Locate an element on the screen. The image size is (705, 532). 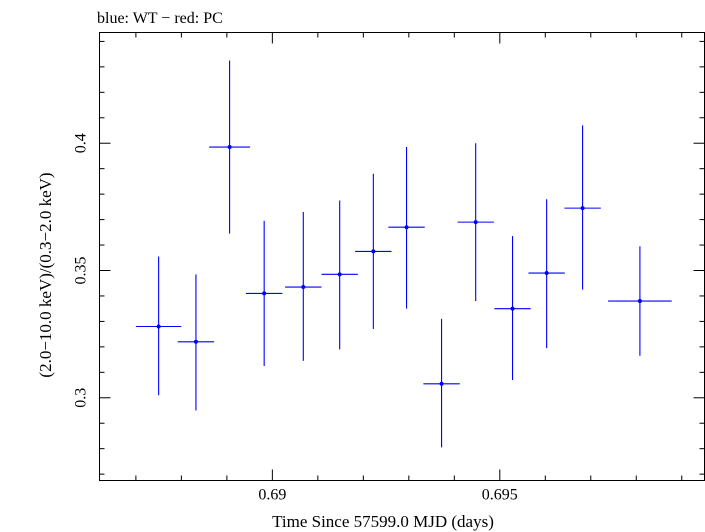
y-axis-label: (2.0−10.0 keV)/(0.3−2.0 keV) is located at coordinates (45, 274).